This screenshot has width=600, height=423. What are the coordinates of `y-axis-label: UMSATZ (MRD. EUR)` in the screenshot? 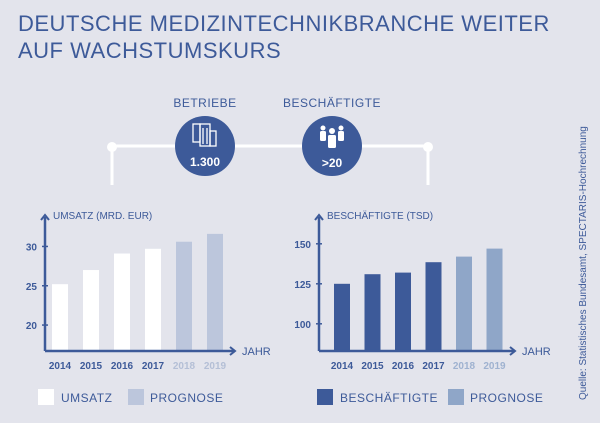 It's located at (102, 216).